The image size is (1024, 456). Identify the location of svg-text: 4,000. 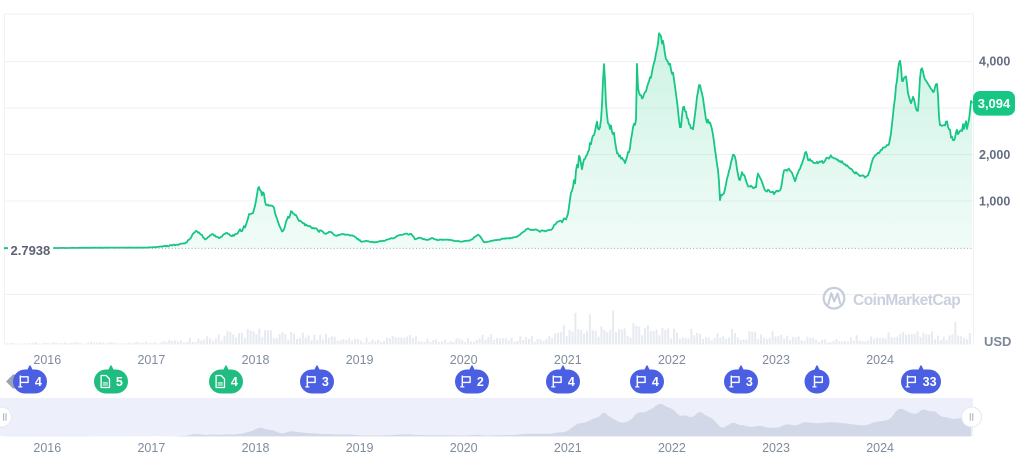
(994, 62).